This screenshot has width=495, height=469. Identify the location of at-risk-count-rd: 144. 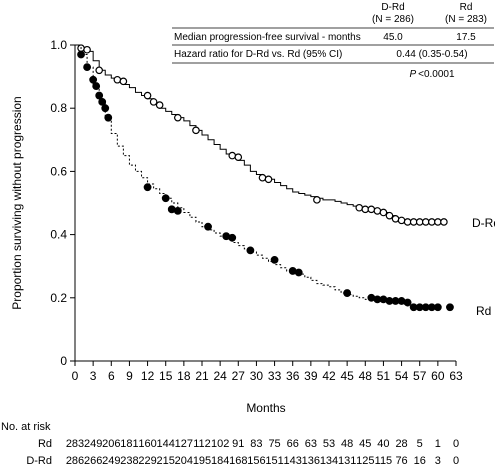
(166, 444).